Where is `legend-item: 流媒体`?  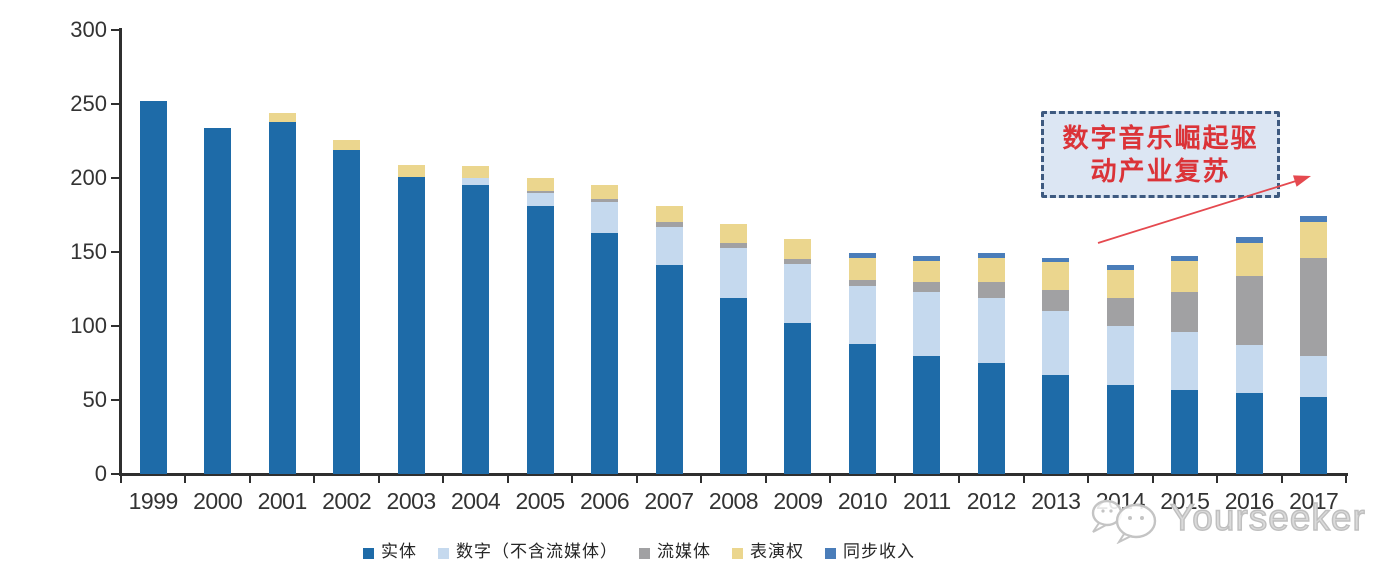
legend-item: 流媒体 is located at coordinates (675, 552).